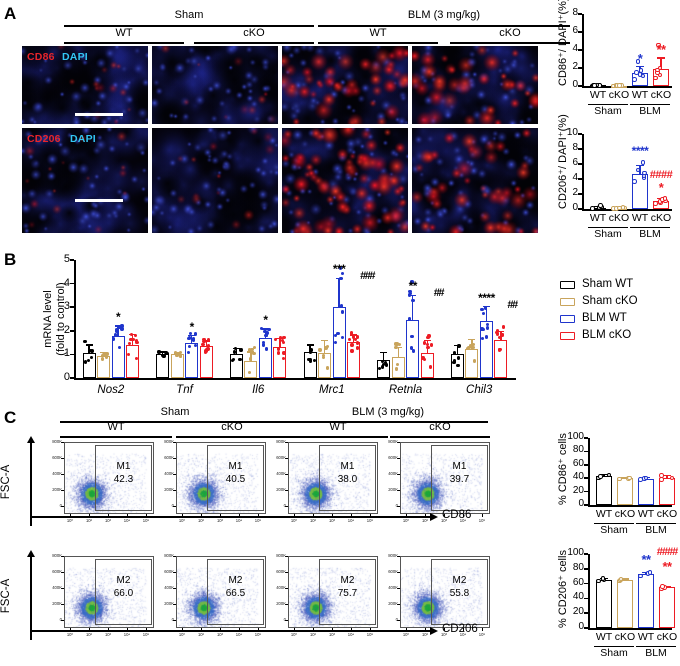 The width and height of the screenshot is (680, 666). I want to click on group-label-sham: Sham, so click(608, 111).